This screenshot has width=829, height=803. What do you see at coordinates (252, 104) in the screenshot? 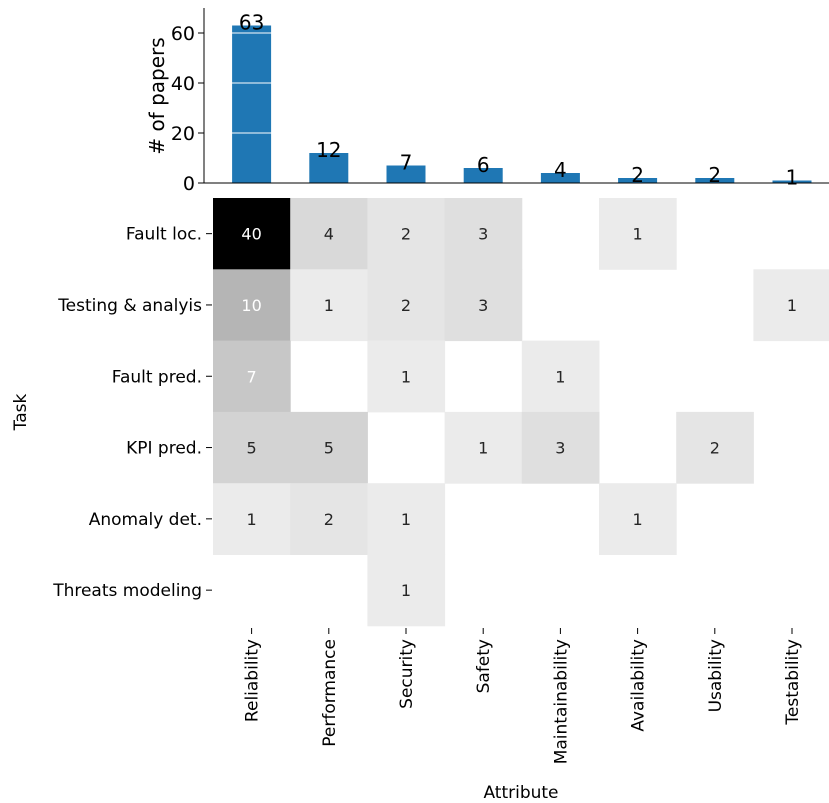
I see `bar-reliability` at bounding box center [252, 104].